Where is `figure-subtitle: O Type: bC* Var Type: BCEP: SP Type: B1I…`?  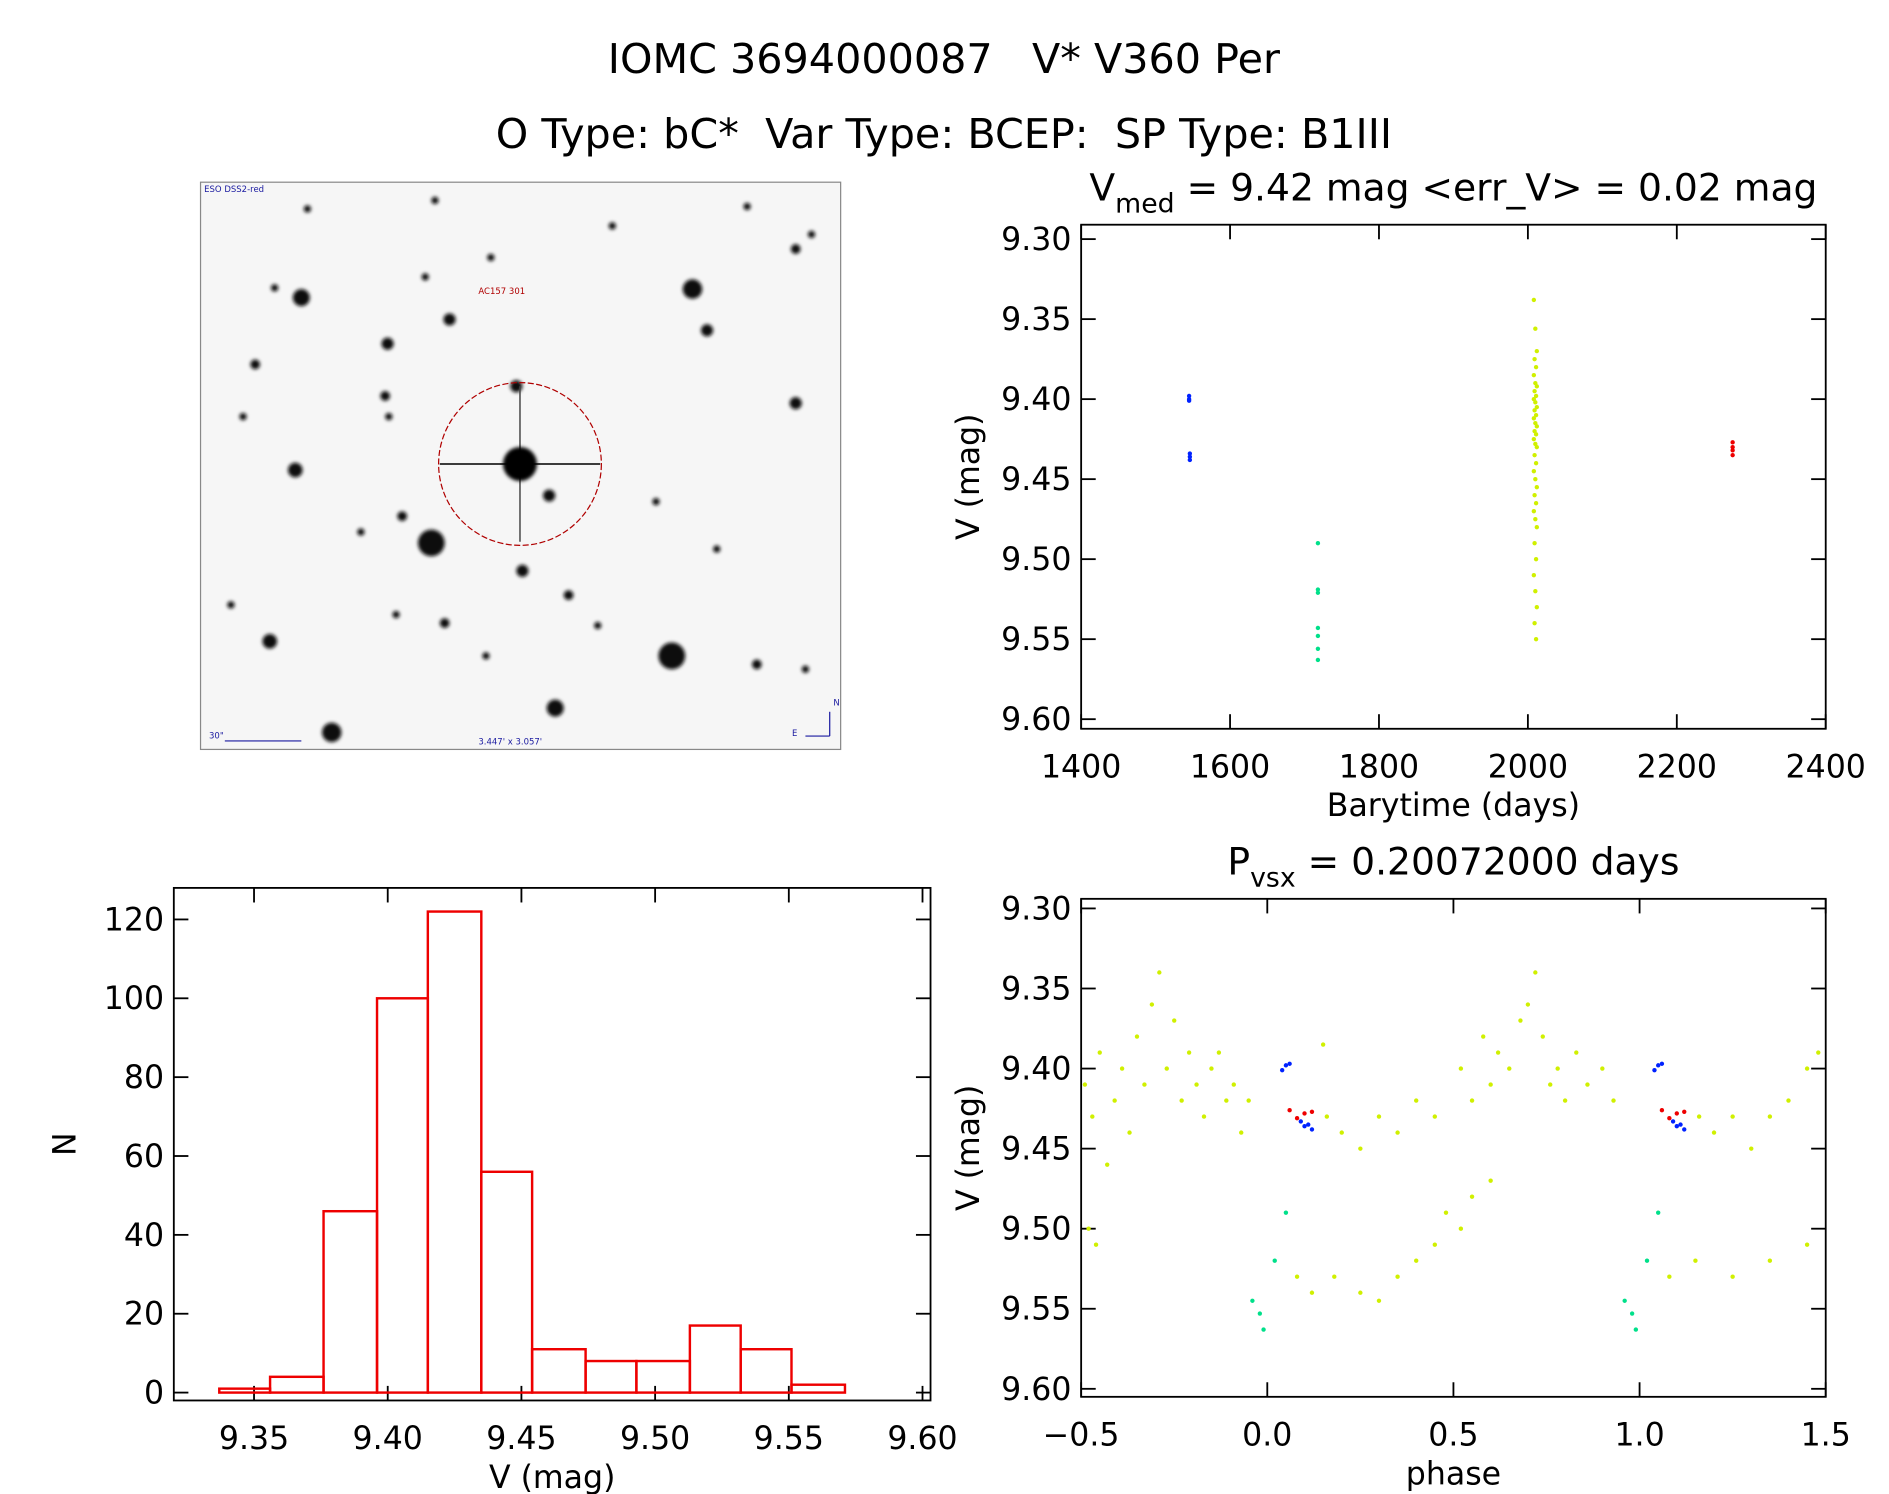
figure-subtitle: O Type: bC* Var Type: BCEP: SP Type: B1I… is located at coordinates (944, 134).